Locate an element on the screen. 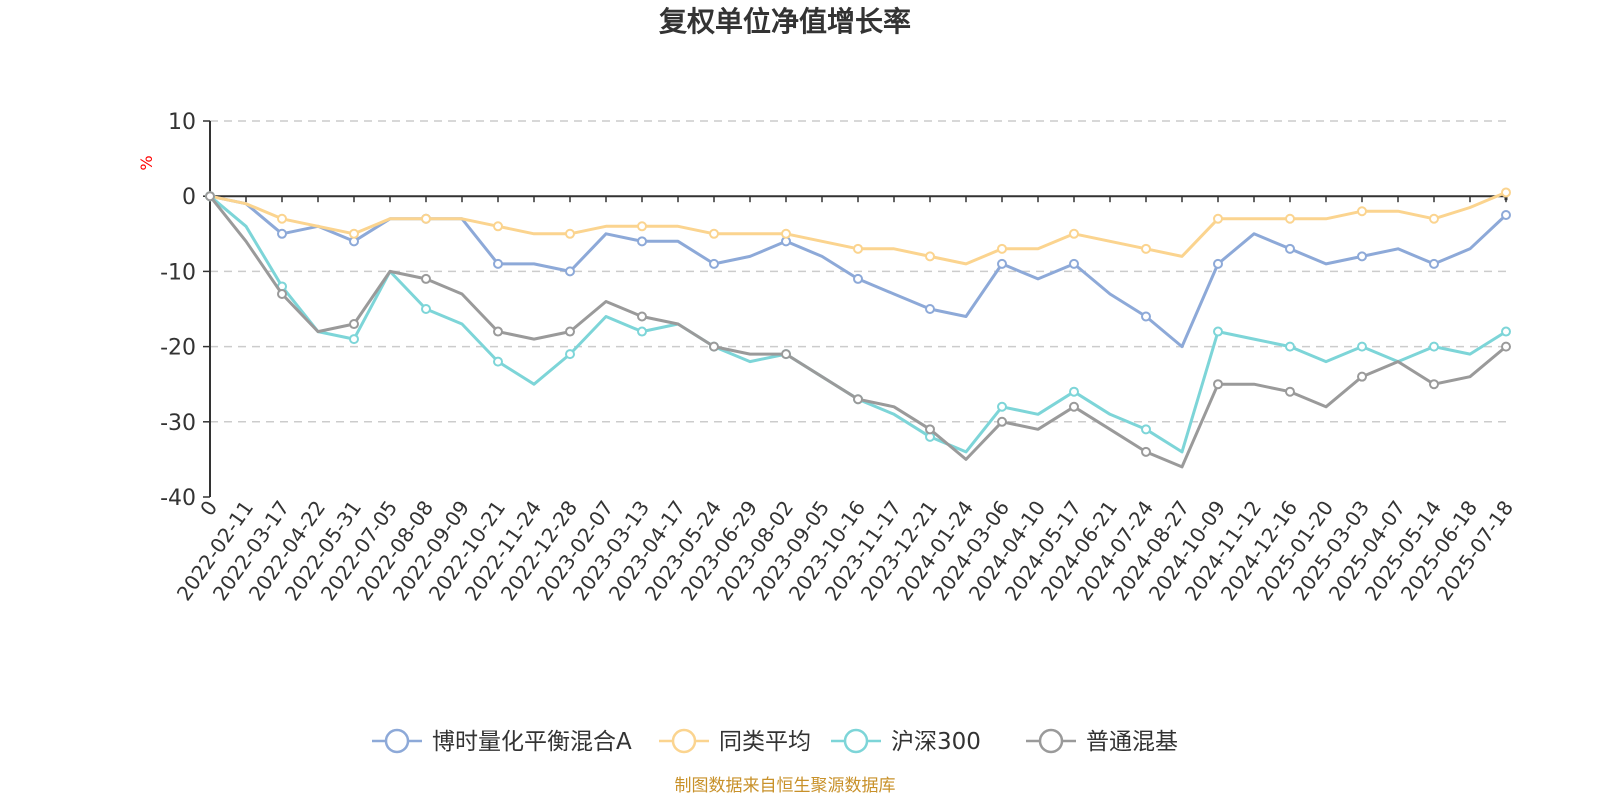 The width and height of the screenshot is (1600, 800). chart-title: 复权单位净值增长率 is located at coordinates (785, 21).